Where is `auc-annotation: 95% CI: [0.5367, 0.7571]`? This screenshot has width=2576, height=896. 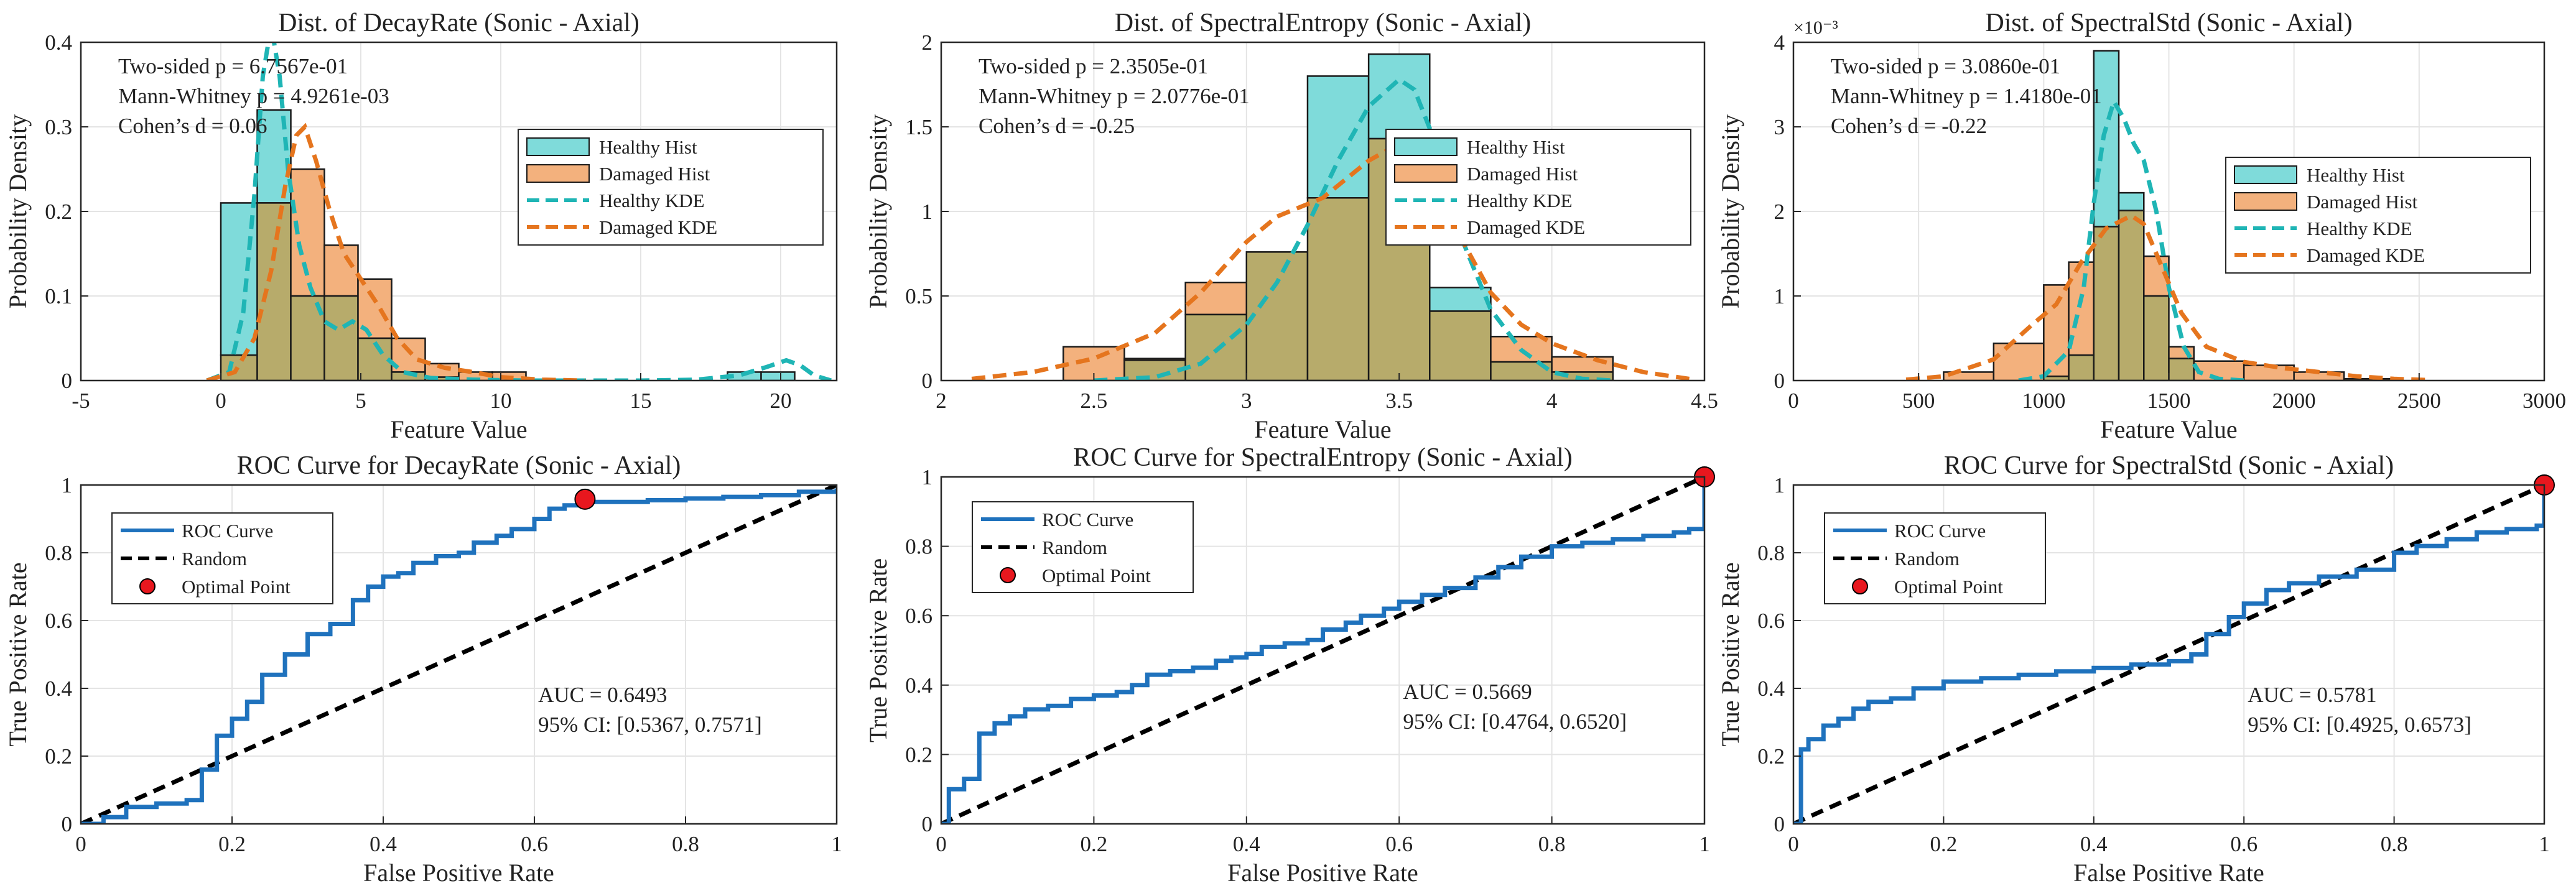
auc-annotation: 95% CI: [0.5367, 0.7571] is located at coordinates (650, 725).